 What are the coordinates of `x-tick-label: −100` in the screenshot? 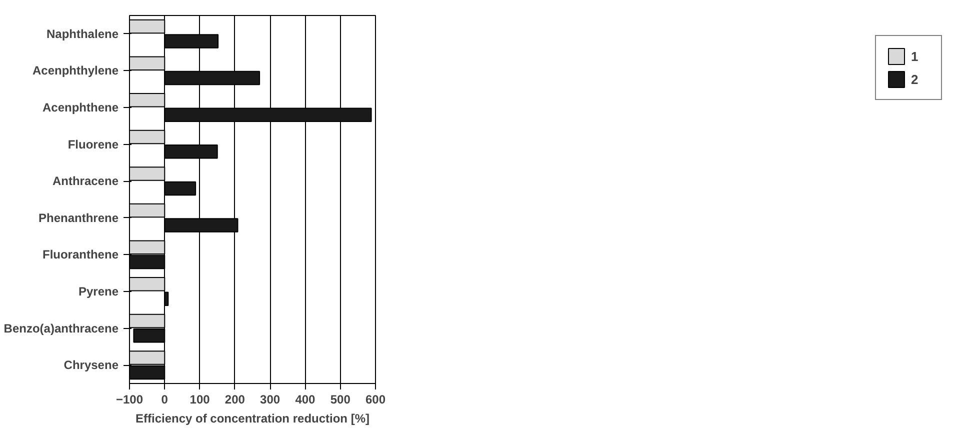 It's located at (130, 399).